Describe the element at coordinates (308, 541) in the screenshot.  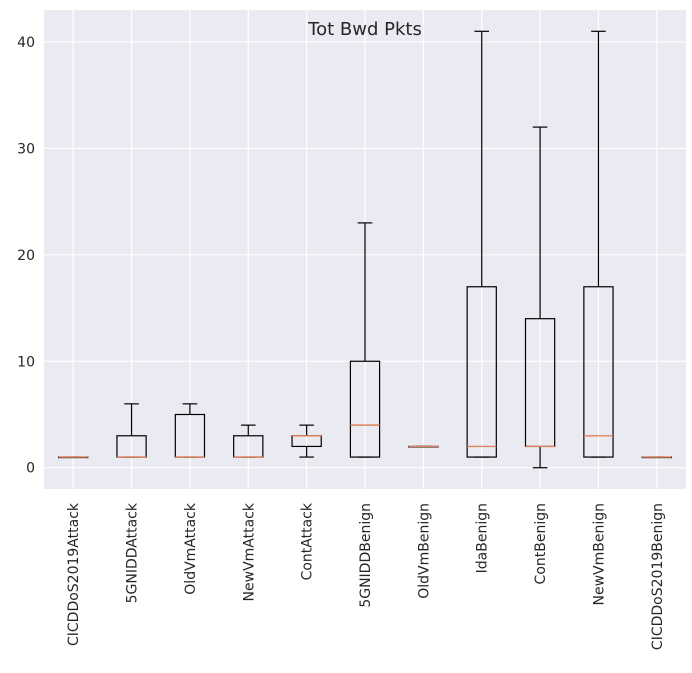
I see `x-tick-label: ContAttack` at that location.